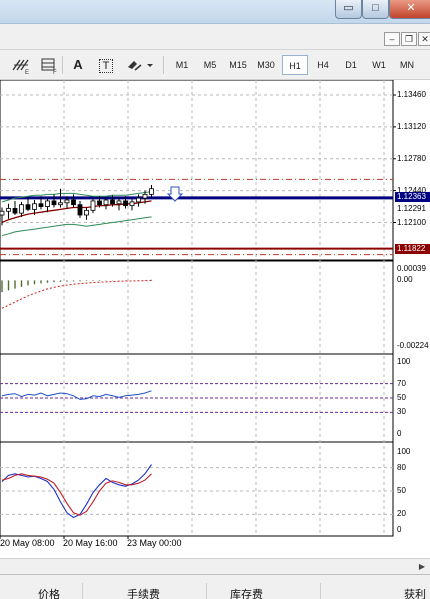 The height and width of the screenshot is (599, 430). What do you see at coordinates (412, 196) in the screenshot?
I see `bid-price-tag: 1.12363` at bounding box center [412, 196].